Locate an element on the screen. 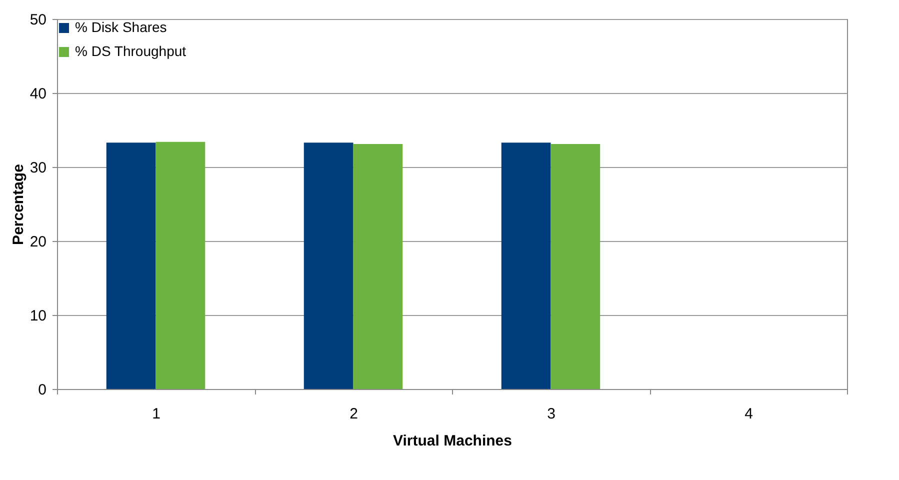 Image resolution: width=899 pixels, height=480 pixels. y-axis-title: Percentage is located at coordinates (18, 204).